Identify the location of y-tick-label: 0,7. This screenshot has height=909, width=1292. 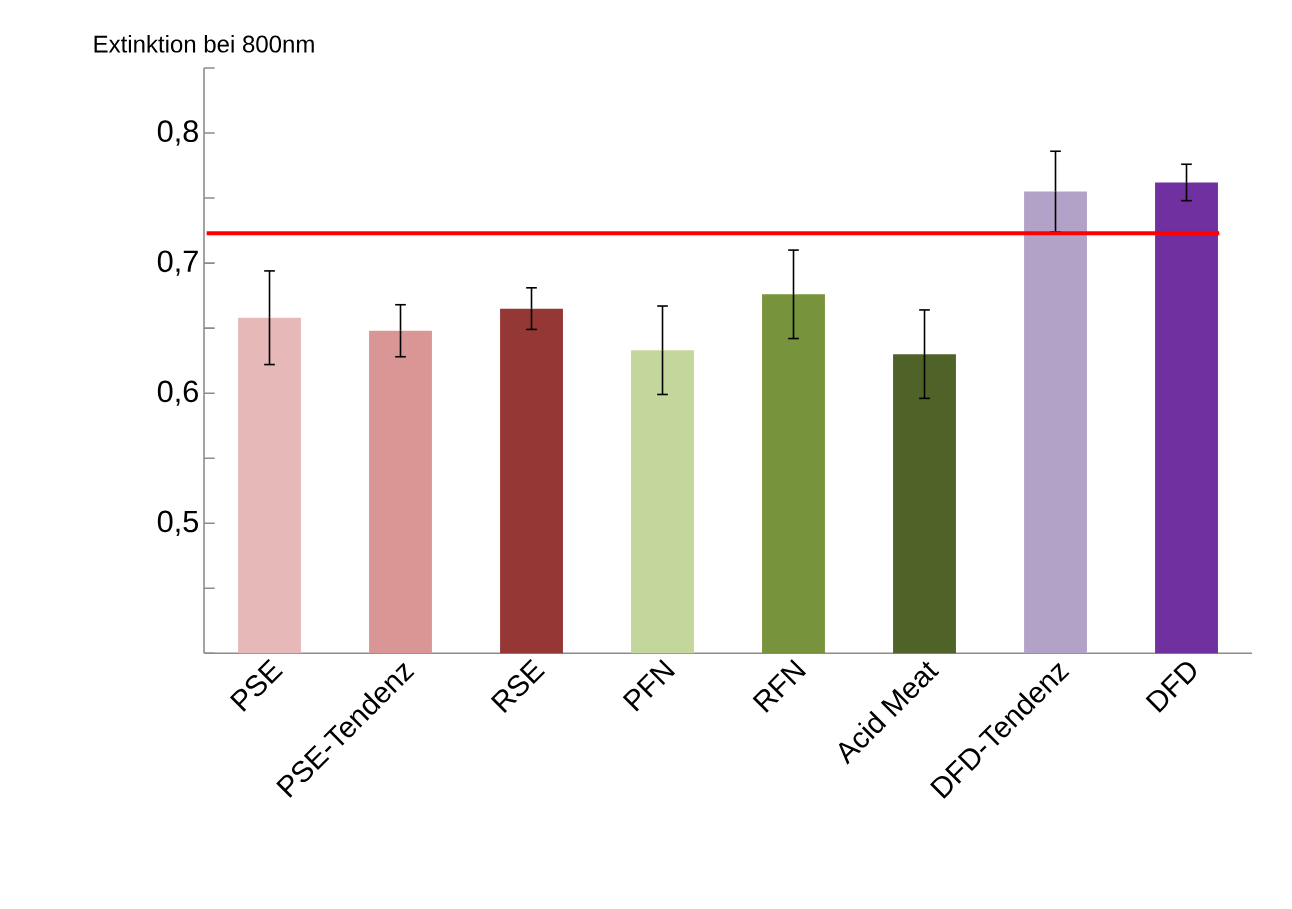
(177, 263).